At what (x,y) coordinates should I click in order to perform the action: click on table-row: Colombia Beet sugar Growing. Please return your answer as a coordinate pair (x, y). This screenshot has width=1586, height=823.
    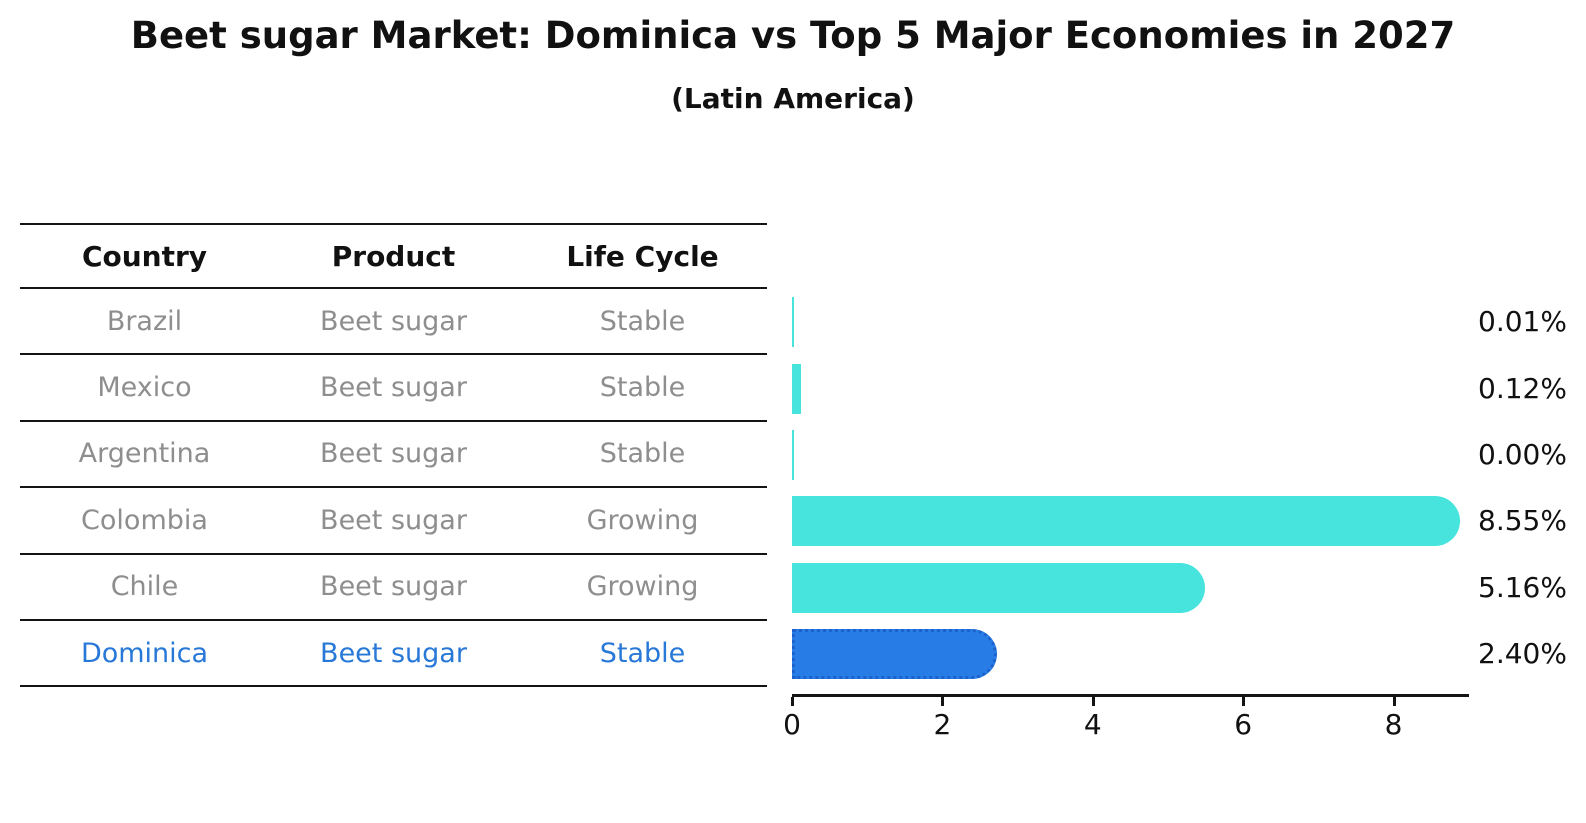
    Looking at the image, I should click on (393, 521).